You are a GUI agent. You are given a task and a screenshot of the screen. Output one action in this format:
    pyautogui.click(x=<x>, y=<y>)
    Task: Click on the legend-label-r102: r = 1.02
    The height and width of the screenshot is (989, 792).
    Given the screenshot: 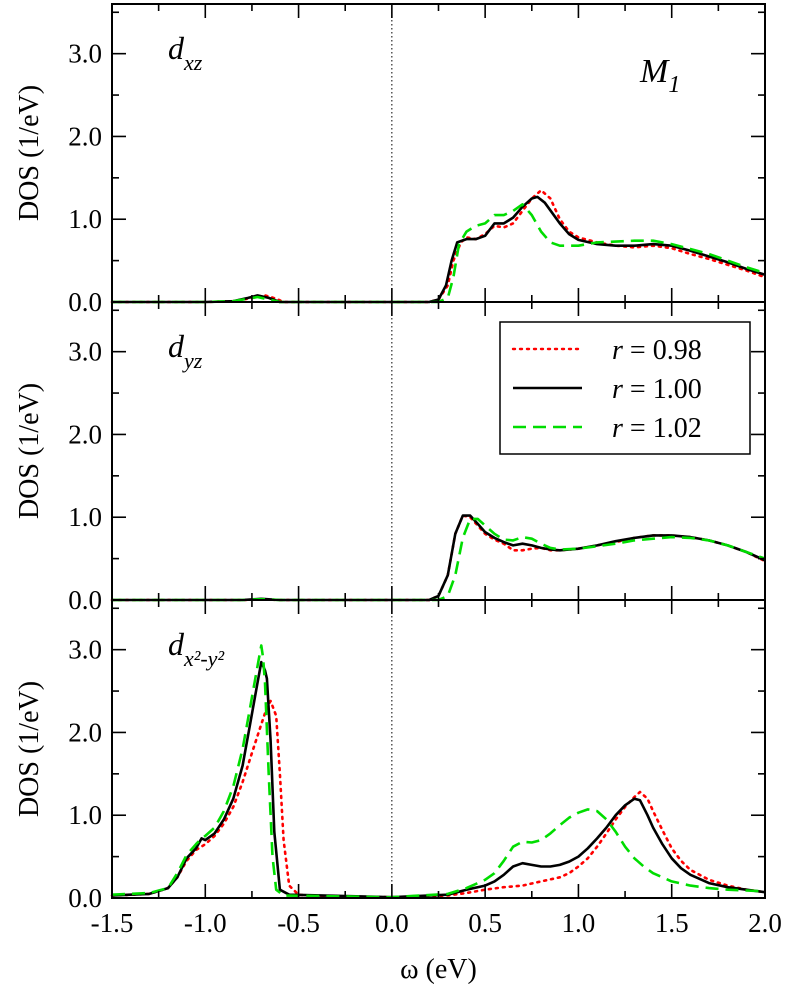 What is the action you would take?
    pyautogui.click(x=657, y=428)
    